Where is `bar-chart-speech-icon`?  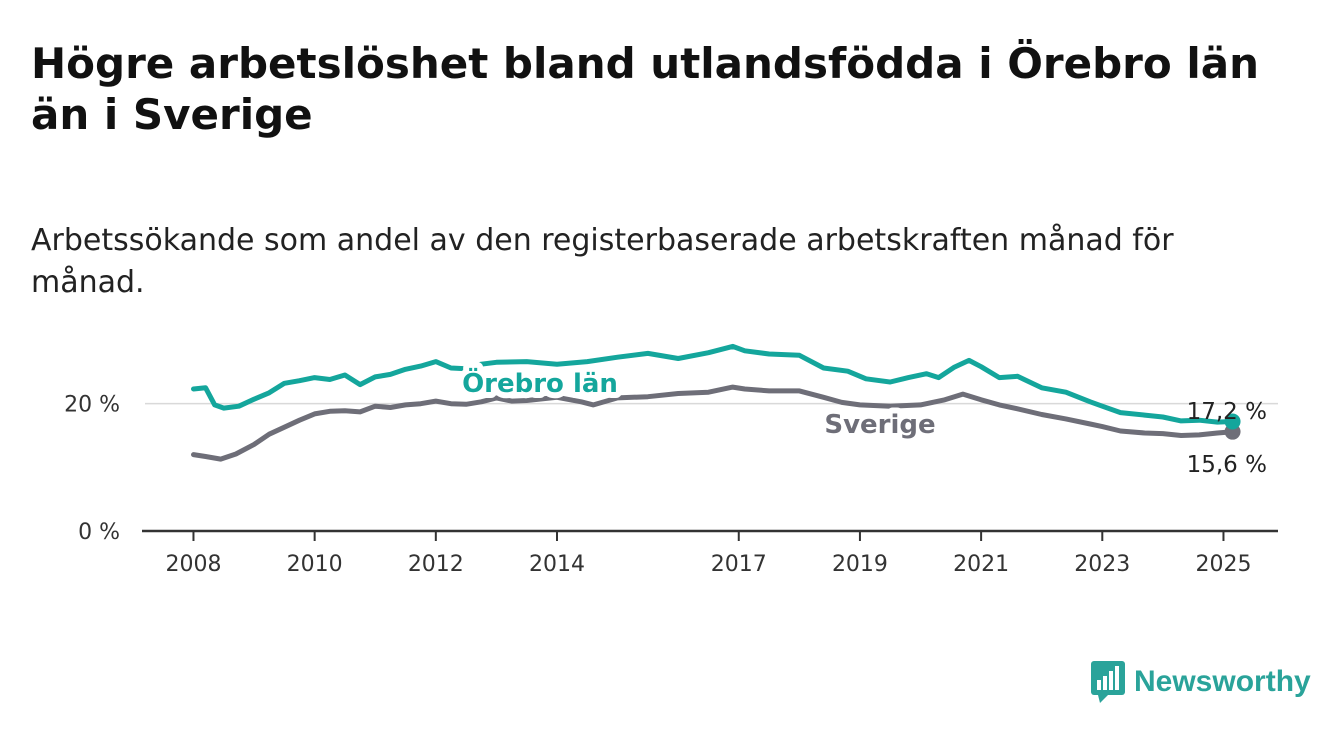
bar-chart-speech-icon is located at coordinates (1108, 682).